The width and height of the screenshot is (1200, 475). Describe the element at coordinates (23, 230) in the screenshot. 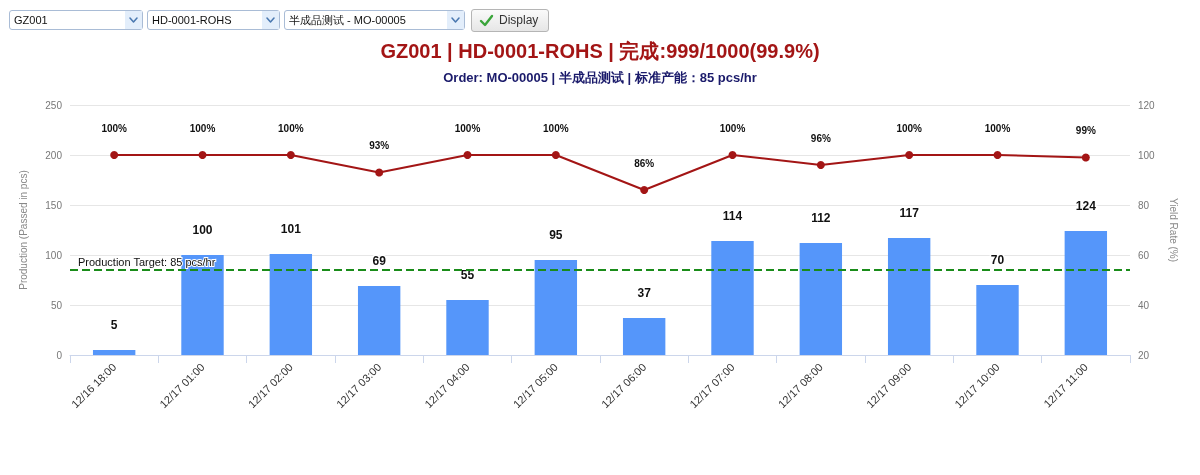

I see `y-axis-title: Production (Passed in pcs)` at that location.